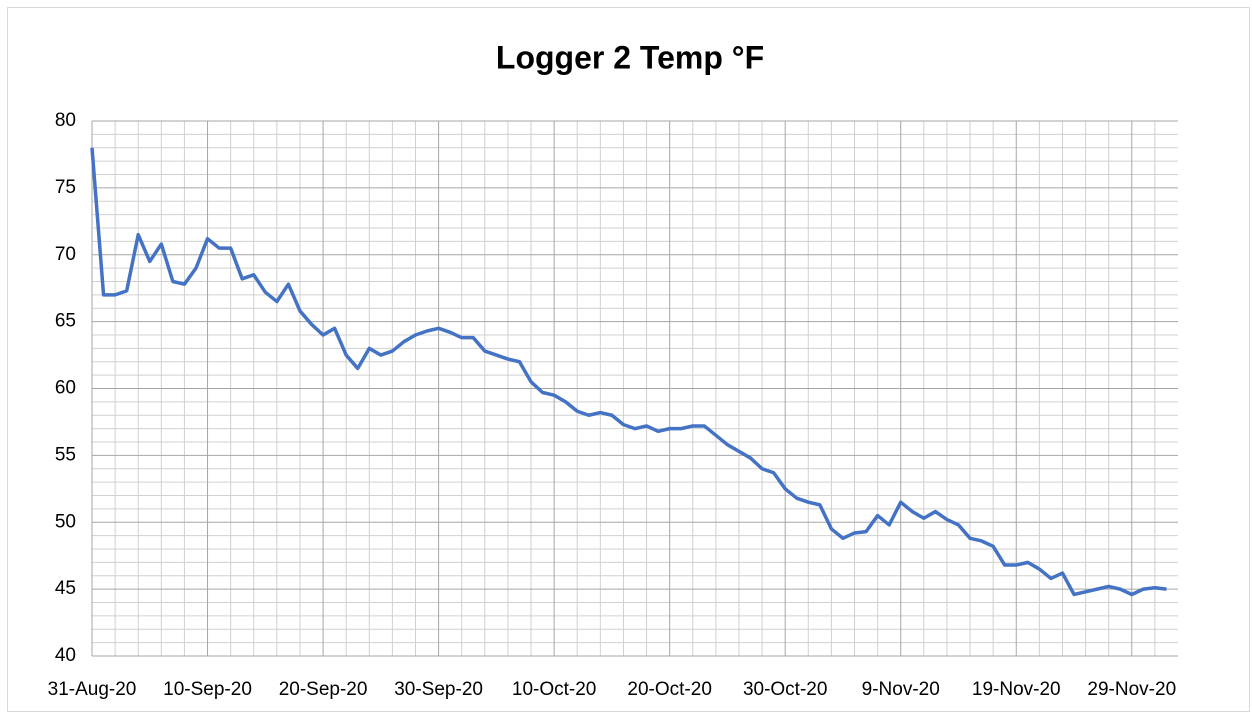 The image size is (1252, 721). I want to click on y-tick-label: 65, so click(65, 321).